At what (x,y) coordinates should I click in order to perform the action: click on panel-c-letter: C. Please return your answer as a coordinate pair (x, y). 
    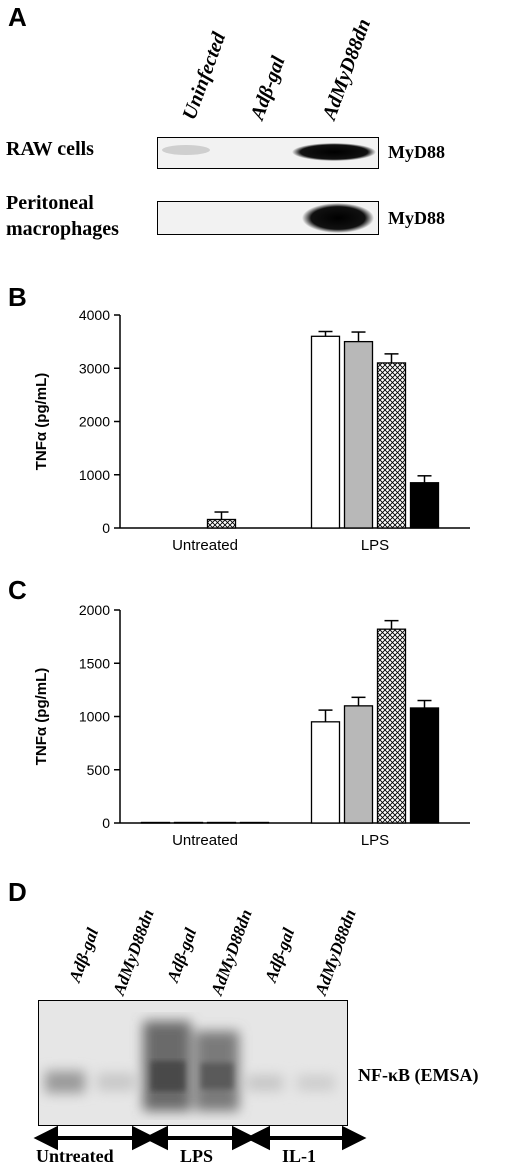
    Looking at the image, I should click on (17, 590).